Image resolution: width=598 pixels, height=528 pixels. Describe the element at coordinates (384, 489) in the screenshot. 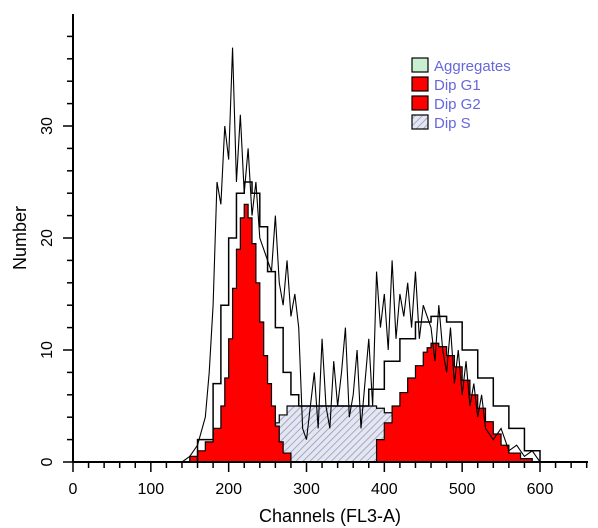

I see `x-tick-label: 400` at that location.